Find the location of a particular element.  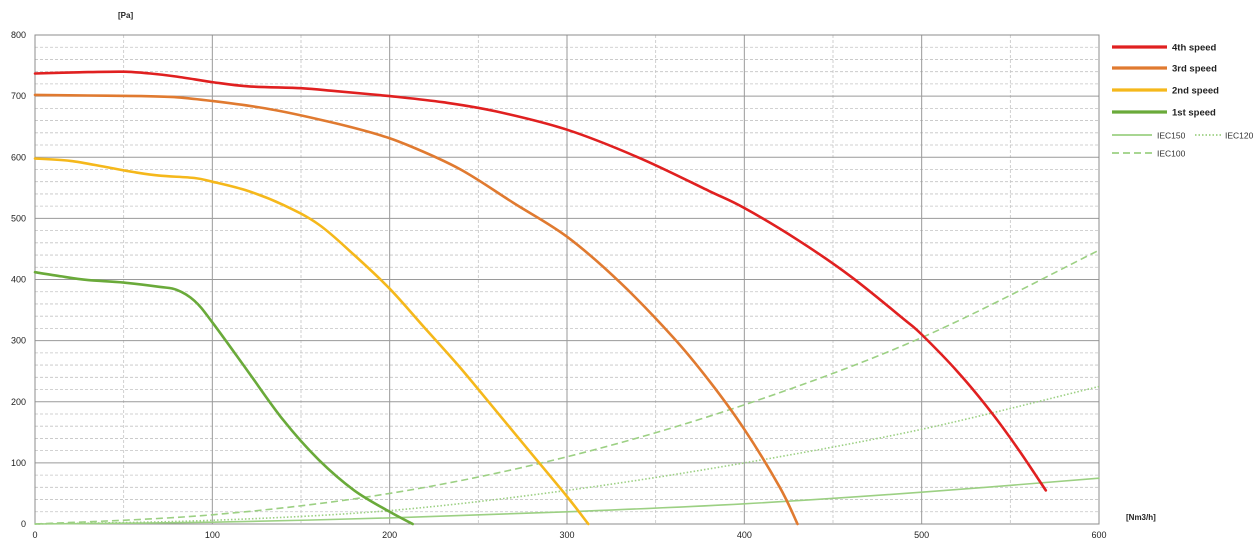

legend-label-3rd-speed: 3rd speed is located at coordinates (1194, 69).